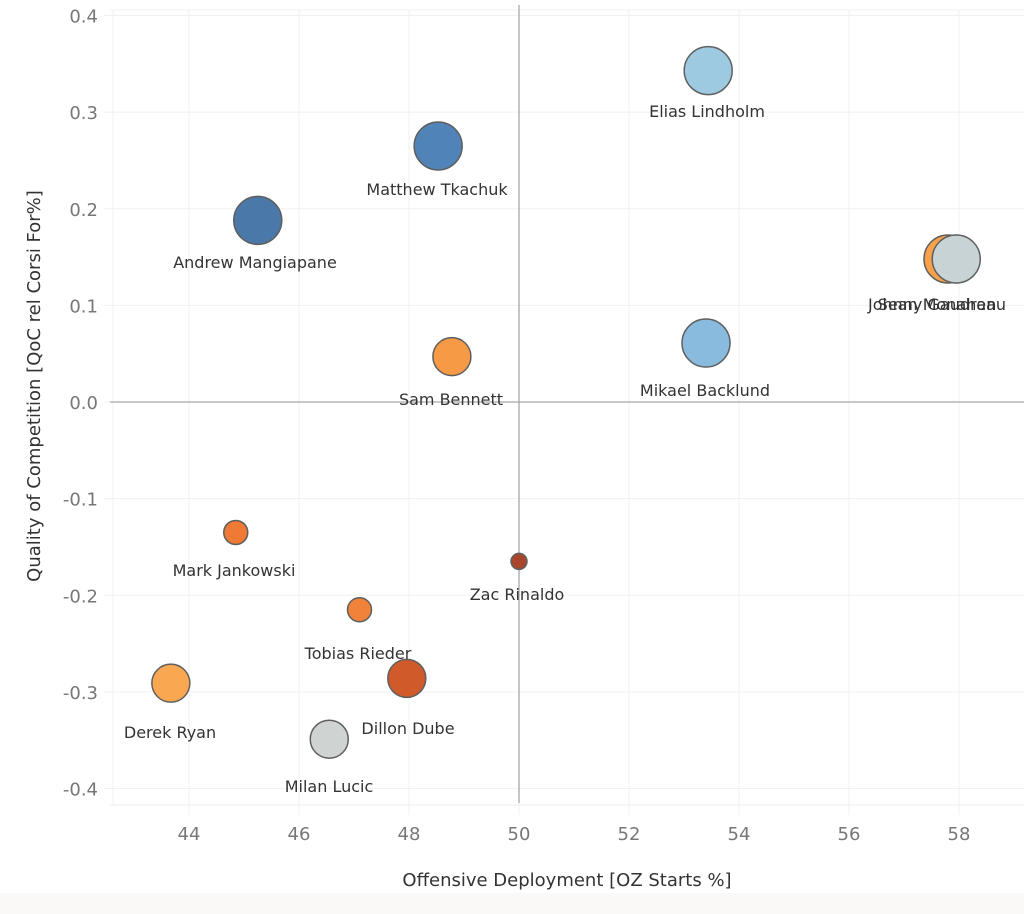  I want to click on point-label: Mikael Backlund, so click(705, 390).